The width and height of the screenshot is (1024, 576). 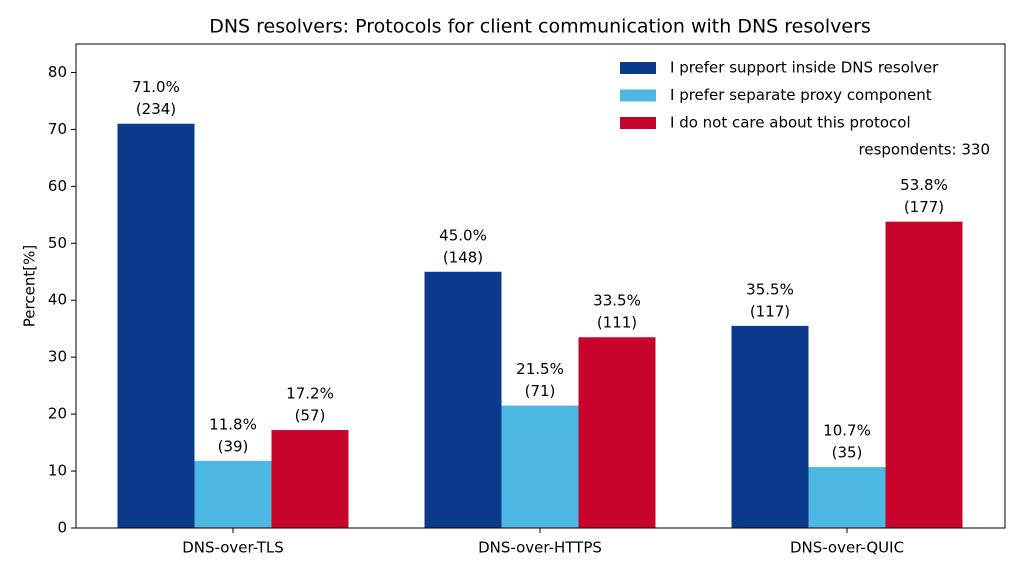 I want to click on count-label: (111), so click(x=617, y=323).